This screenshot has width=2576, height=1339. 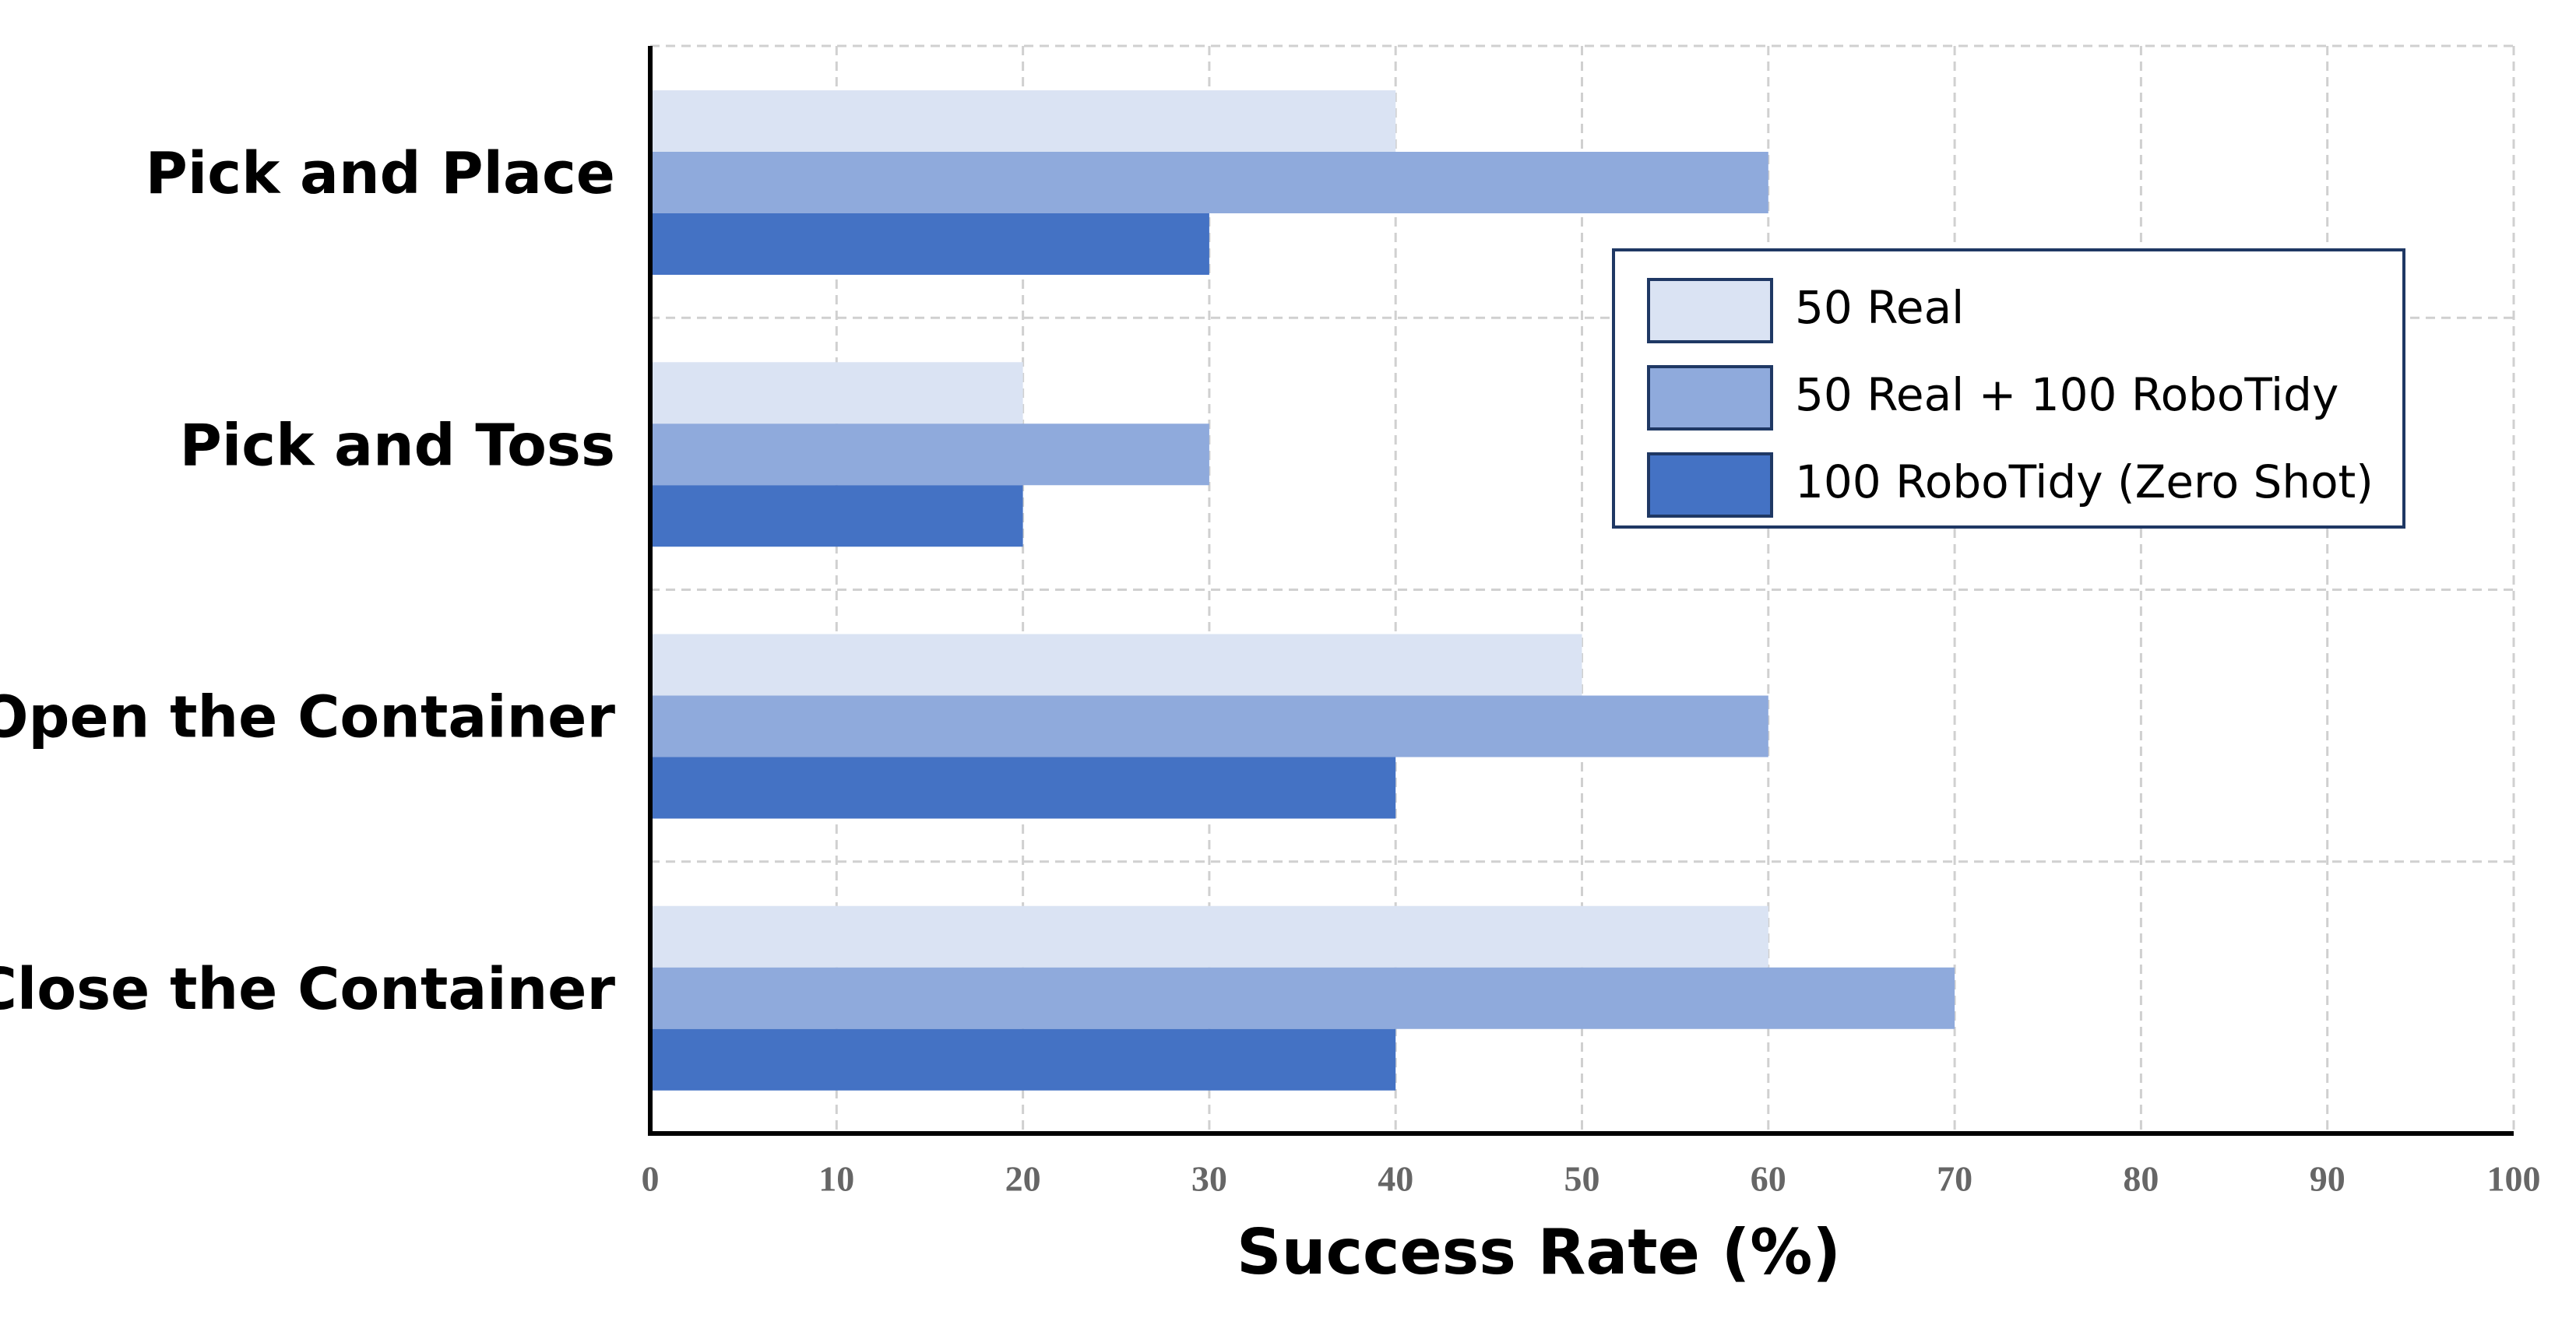 What do you see at coordinates (651, 1179) in the screenshot?
I see `x-tick-label: 0` at bounding box center [651, 1179].